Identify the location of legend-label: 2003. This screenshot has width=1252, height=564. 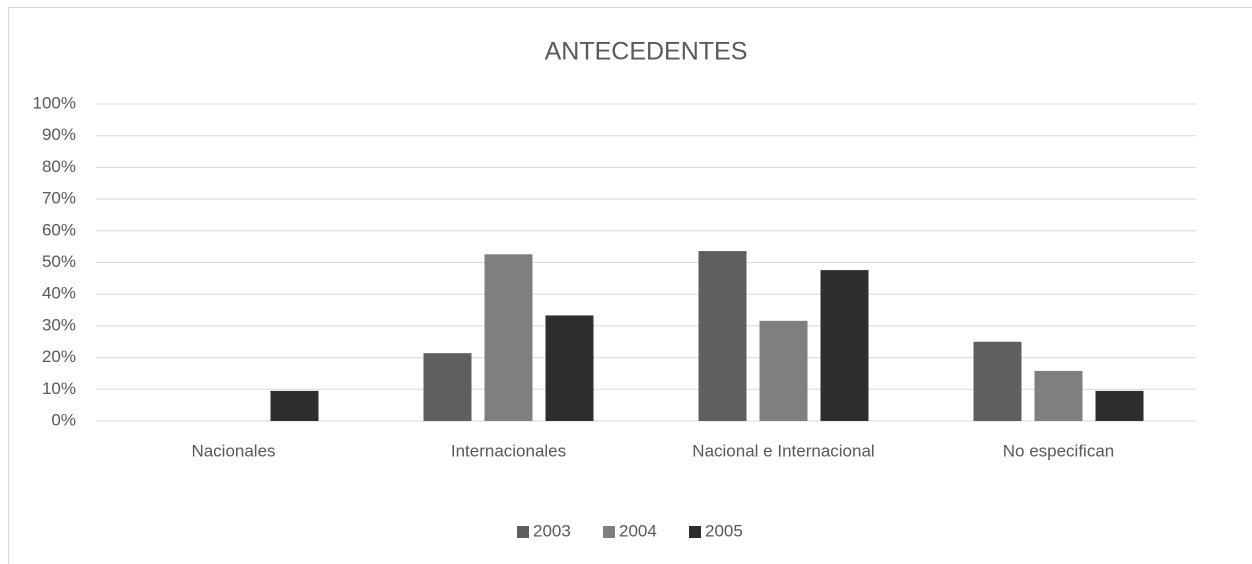
(552, 530).